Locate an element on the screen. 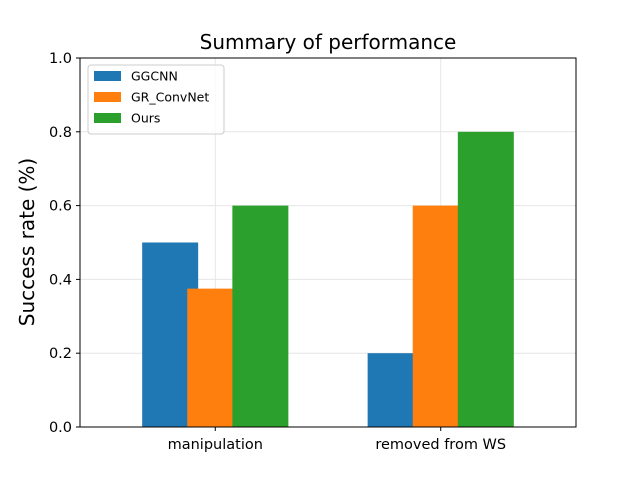  y-axis-label: Success rate (%) is located at coordinates (27, 242).